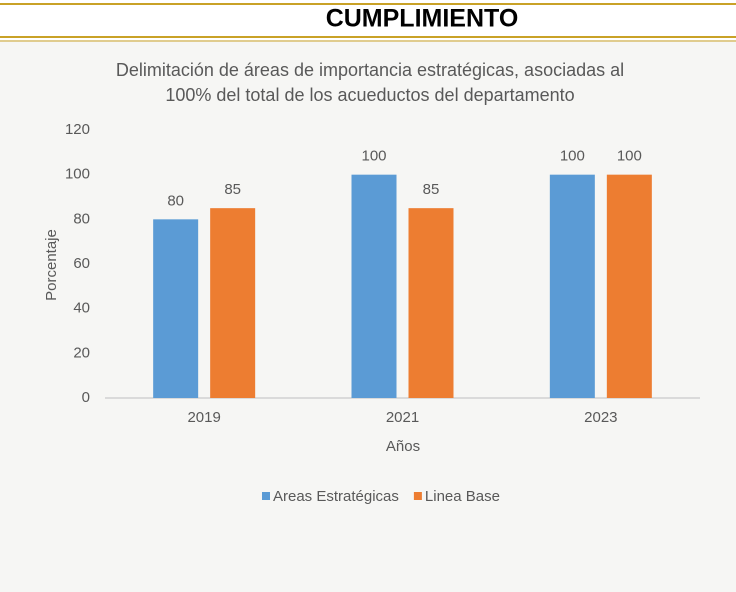 This screenshot has height=592, width=736. What do you see at coordinates (462, 496) in the screenshot?
I see `legend-label: Linea Base` at bounding box center [462, 496].